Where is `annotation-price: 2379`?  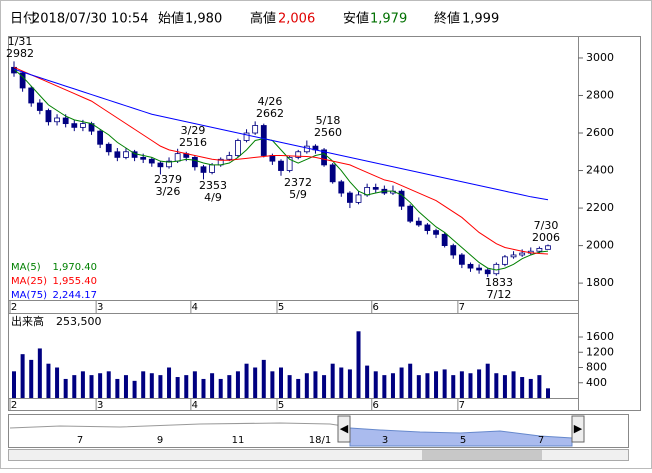
annotation-price: 2379 is located at coordinates (168, 179).